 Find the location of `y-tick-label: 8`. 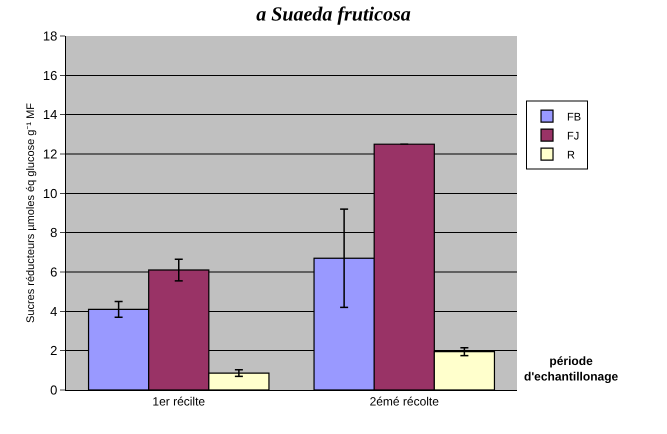

y-tick-label: 8 is located at coordinates (54, 232).